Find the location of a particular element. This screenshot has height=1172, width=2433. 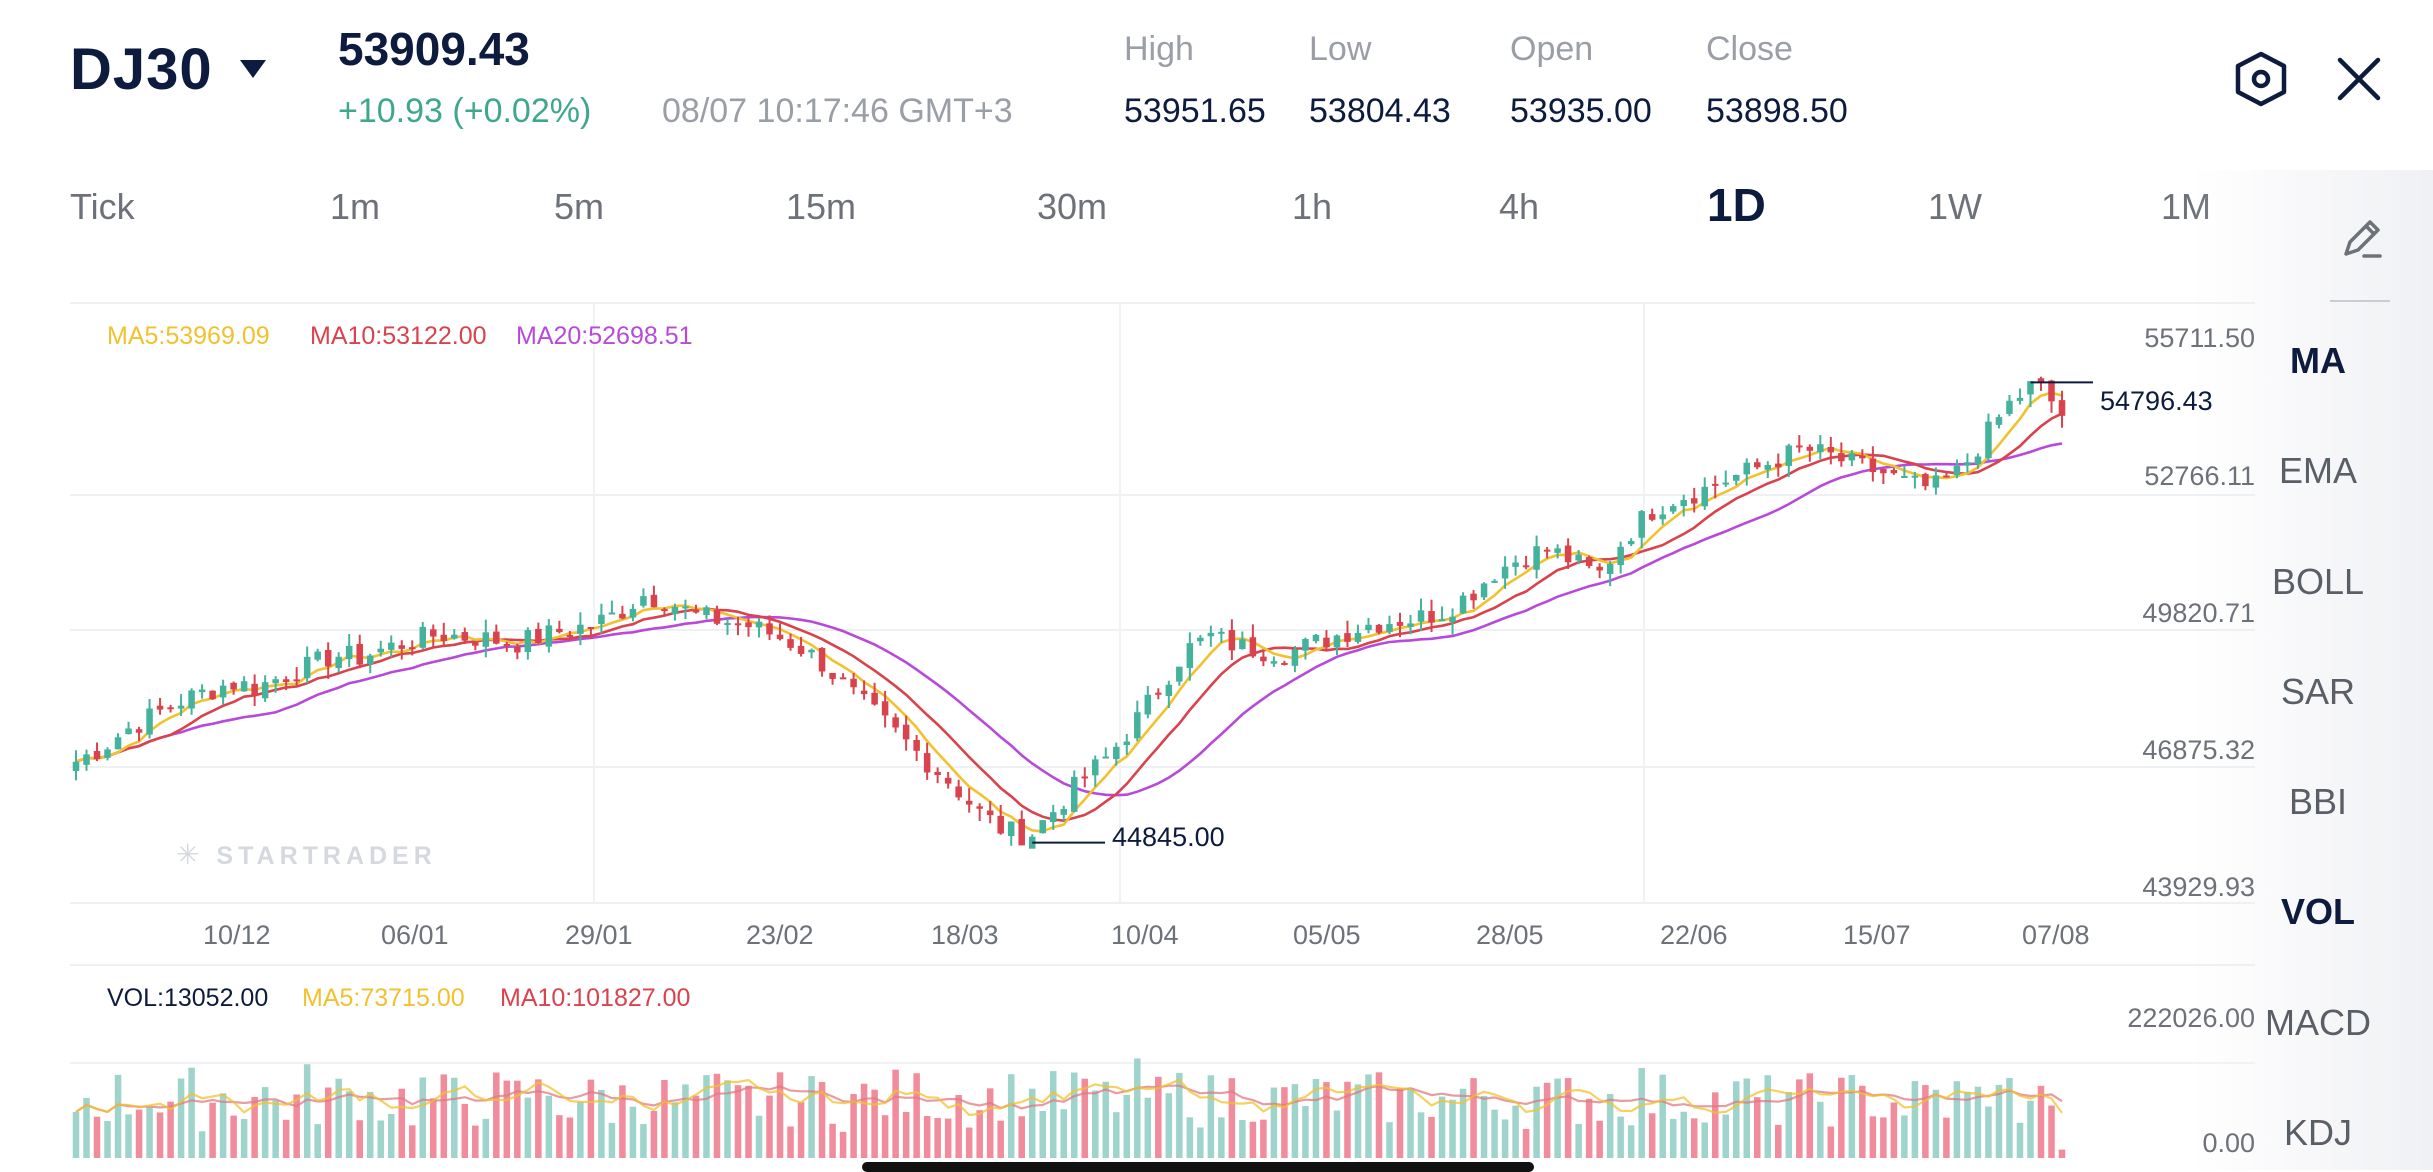

symbol-selector: DJ30 is located at coordinates (141, 69).